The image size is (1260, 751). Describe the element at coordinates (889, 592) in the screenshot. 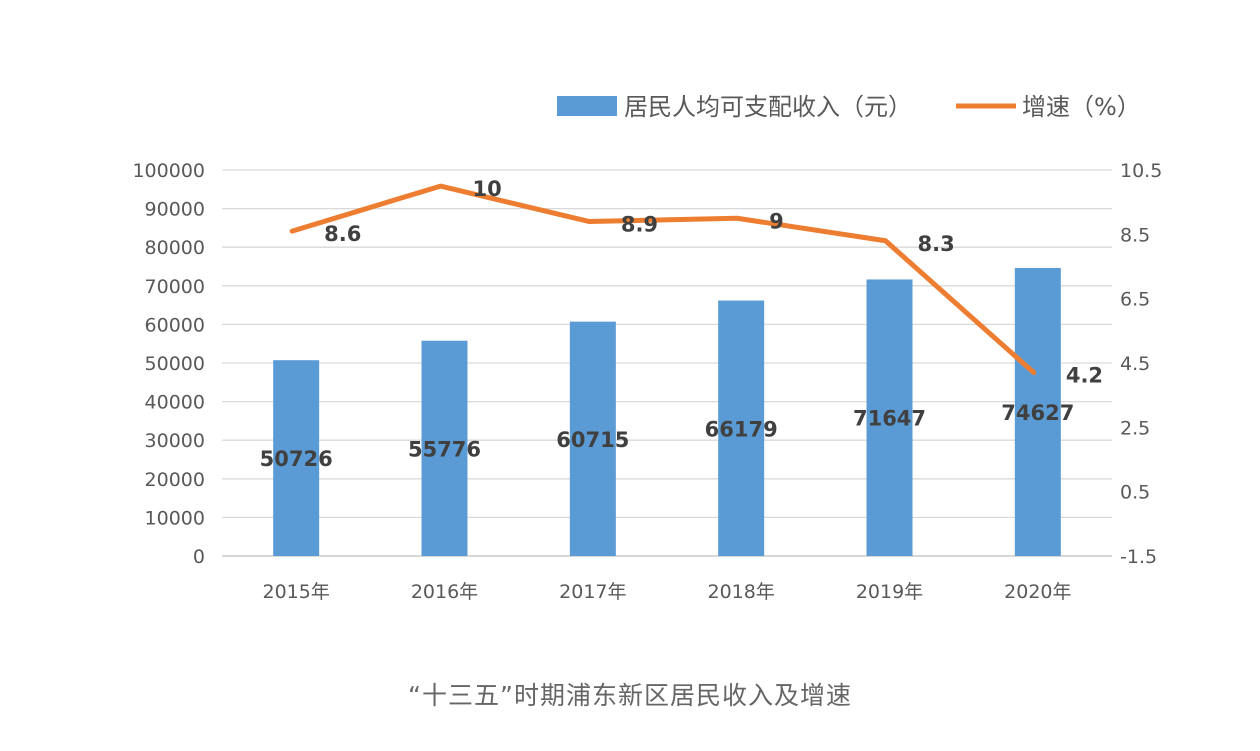

I see `x-tick-label: 2019年` at that location.